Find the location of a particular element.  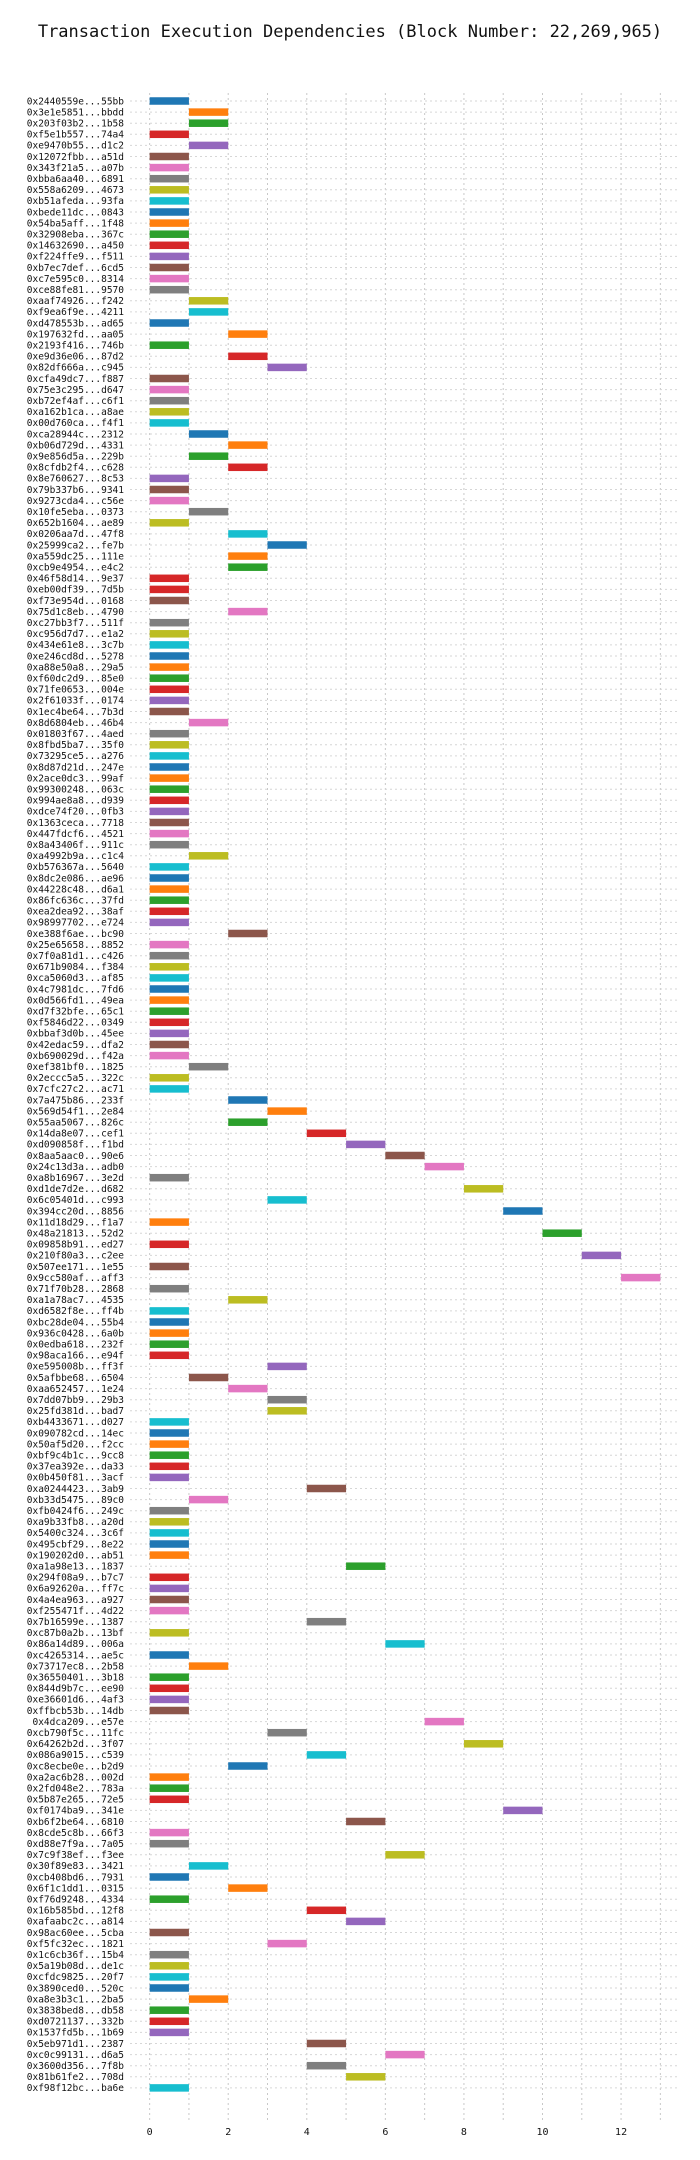

row-label: 0xf224ffe9...f511 is located at coordinates (76, 257).